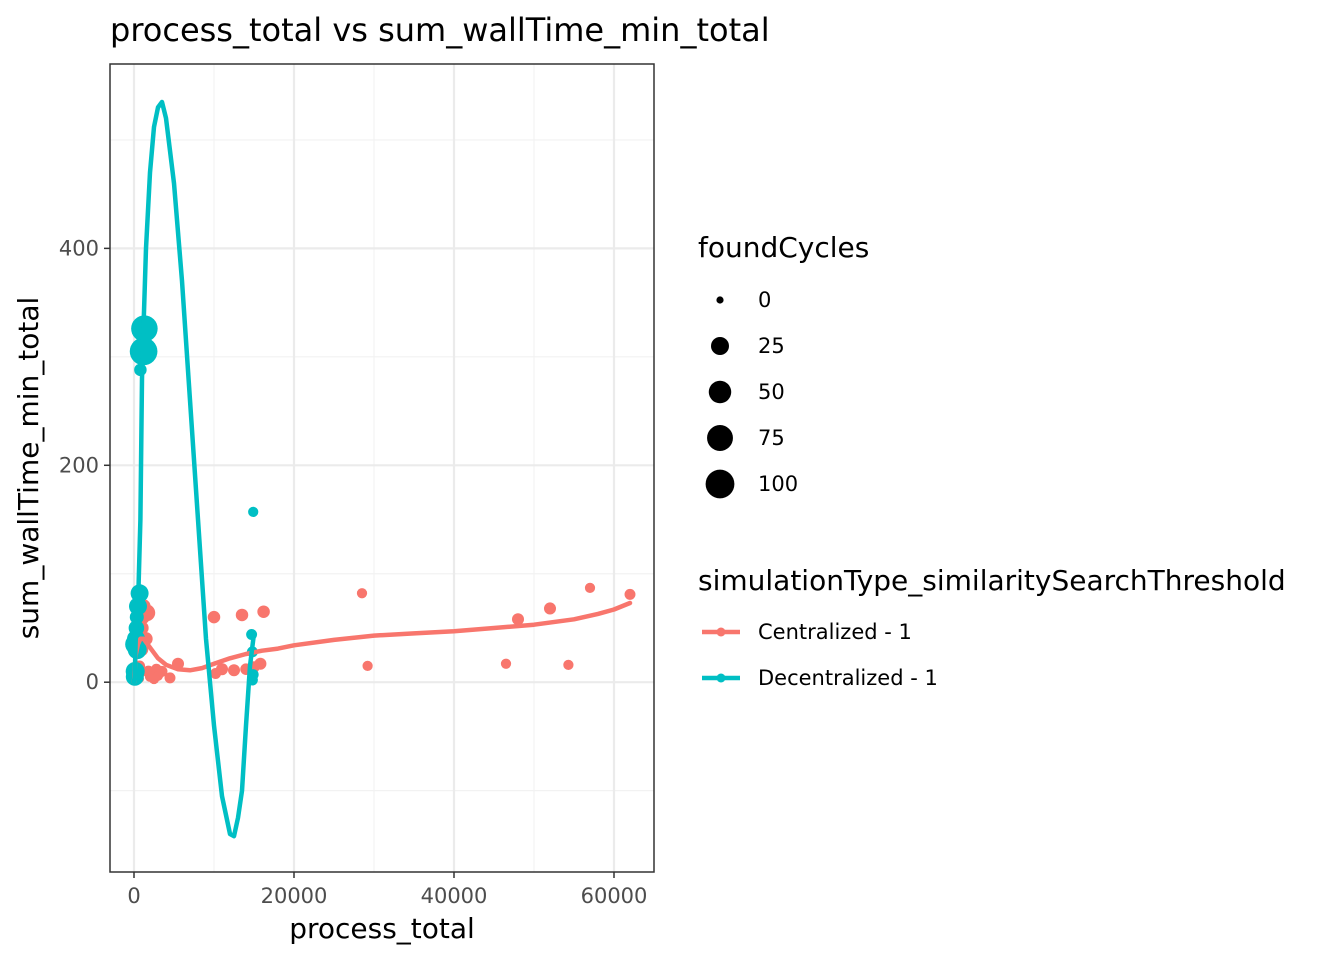 Image resolution: width=1344 pixels, height=960 pixels. Describe the element at coordinates (92, 682) in the screenshot. I see `y-tick-label: 0` at that location.